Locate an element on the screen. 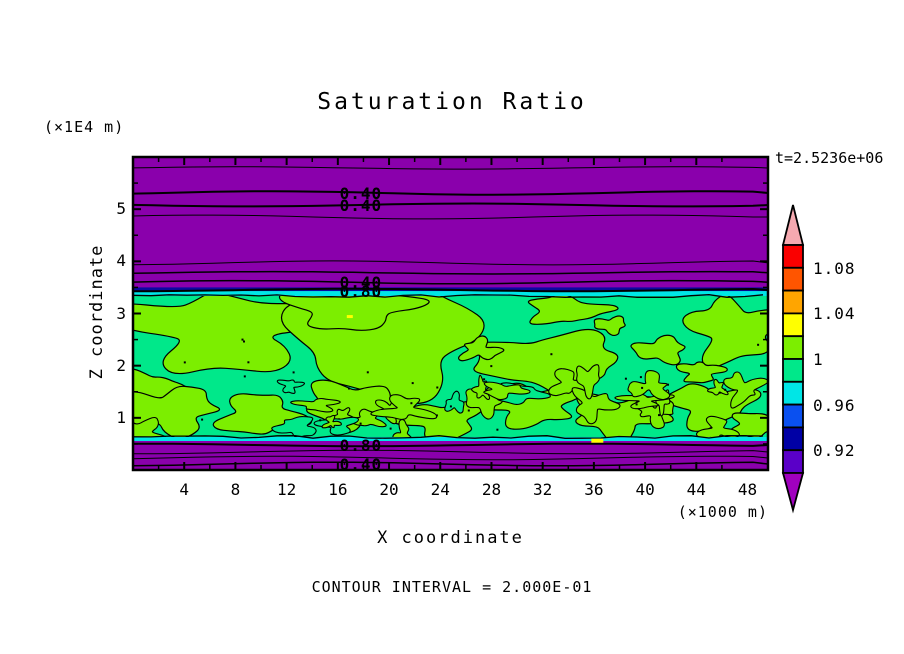 The width and height of the screenshot is (904, 654). timestamp: t=2.5236e+06 is located at coordinates (829, 158).